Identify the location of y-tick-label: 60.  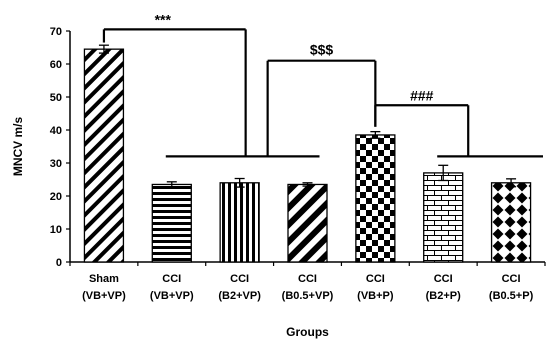
(56, 65).